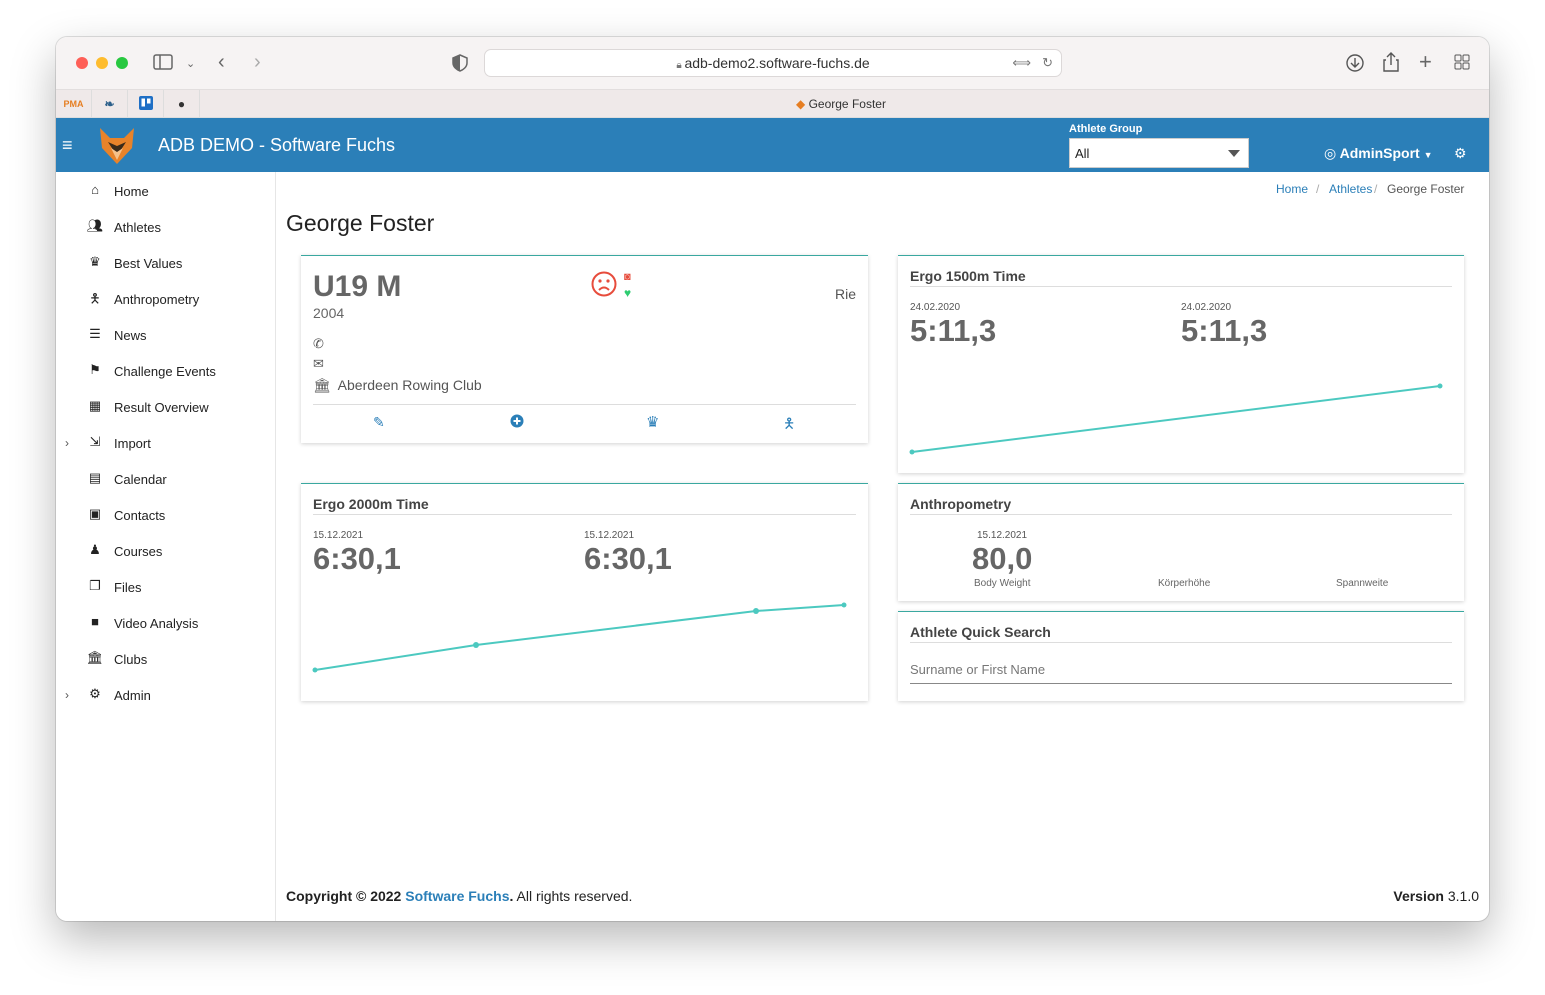 The height and width of the screenshot is (995, 1545). Describe the element at coordinates (95, 621) in the screenshot. I see `video-icon: ■` at that location.